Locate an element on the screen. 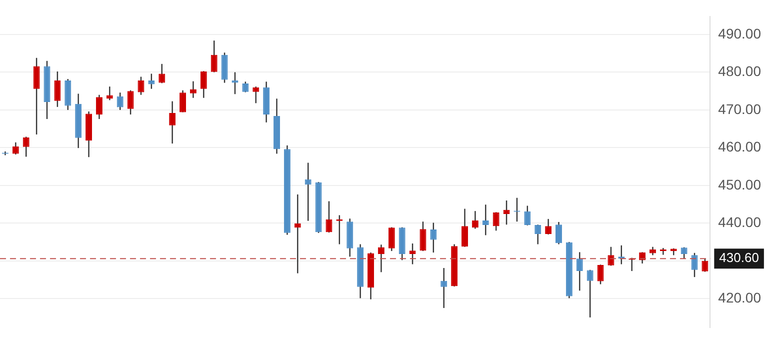  ref-line-label: 430.60 is located at coordinates (739, 258).